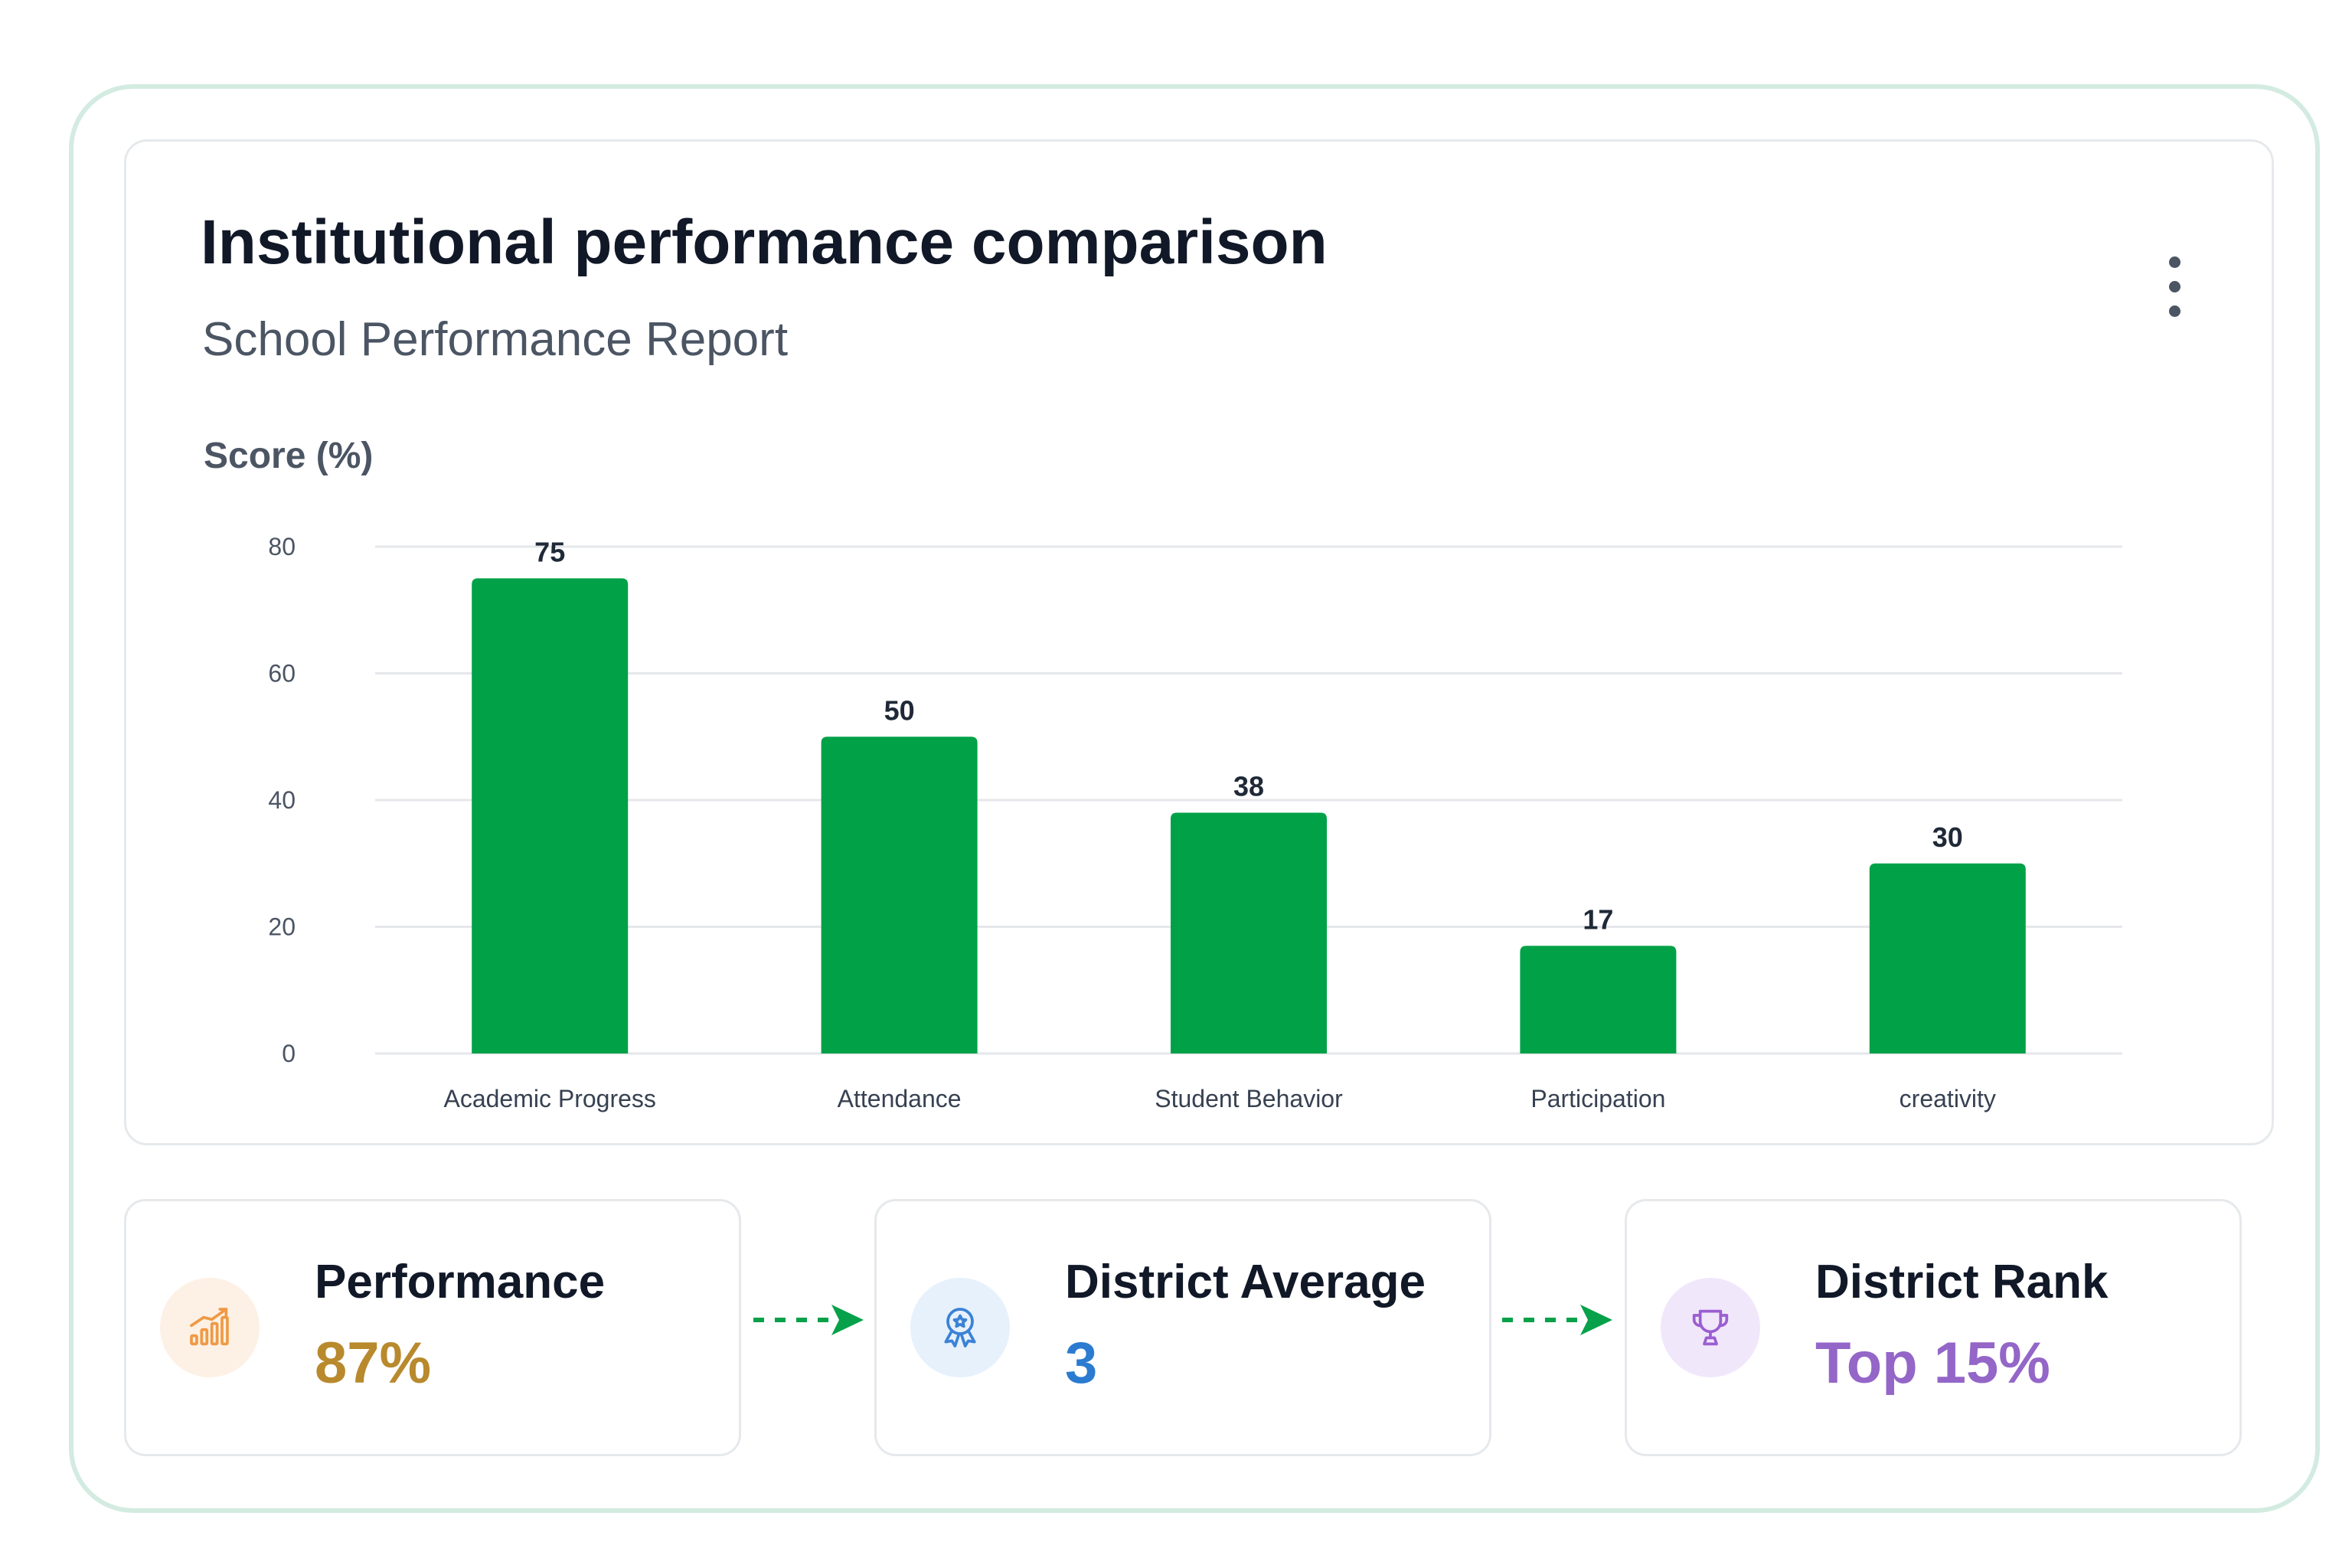  I want to click on more-vertical-icon, so click(2174, 287).